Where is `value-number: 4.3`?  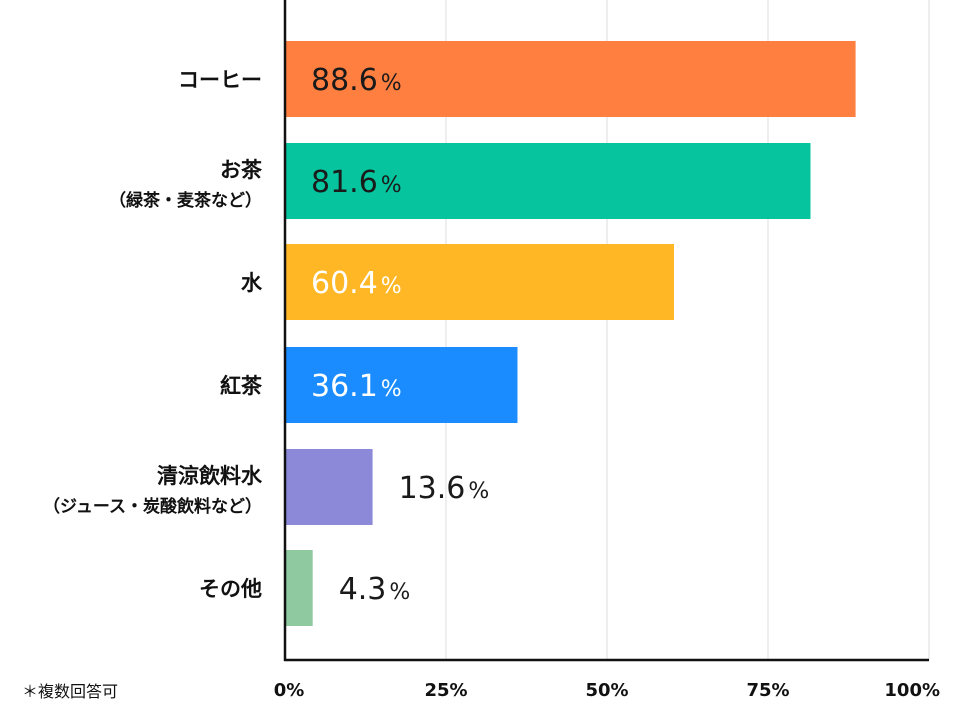
value-number: 4.3 is located at coordinates (363, 589).